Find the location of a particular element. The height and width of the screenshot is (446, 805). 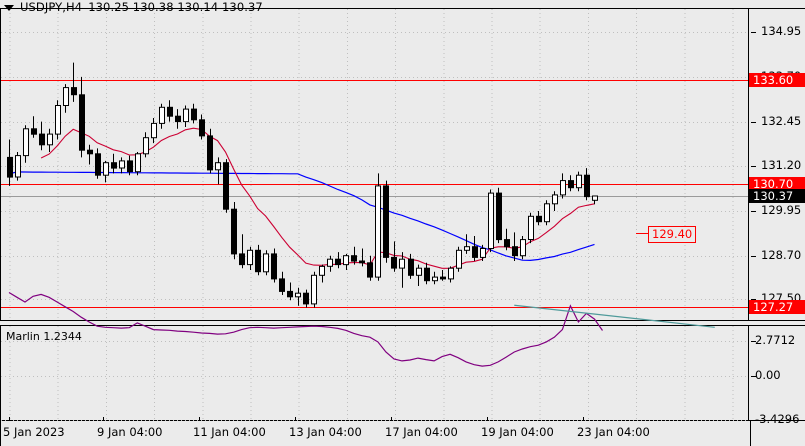

price-label-leader-line is located at coordinates (642, 233).